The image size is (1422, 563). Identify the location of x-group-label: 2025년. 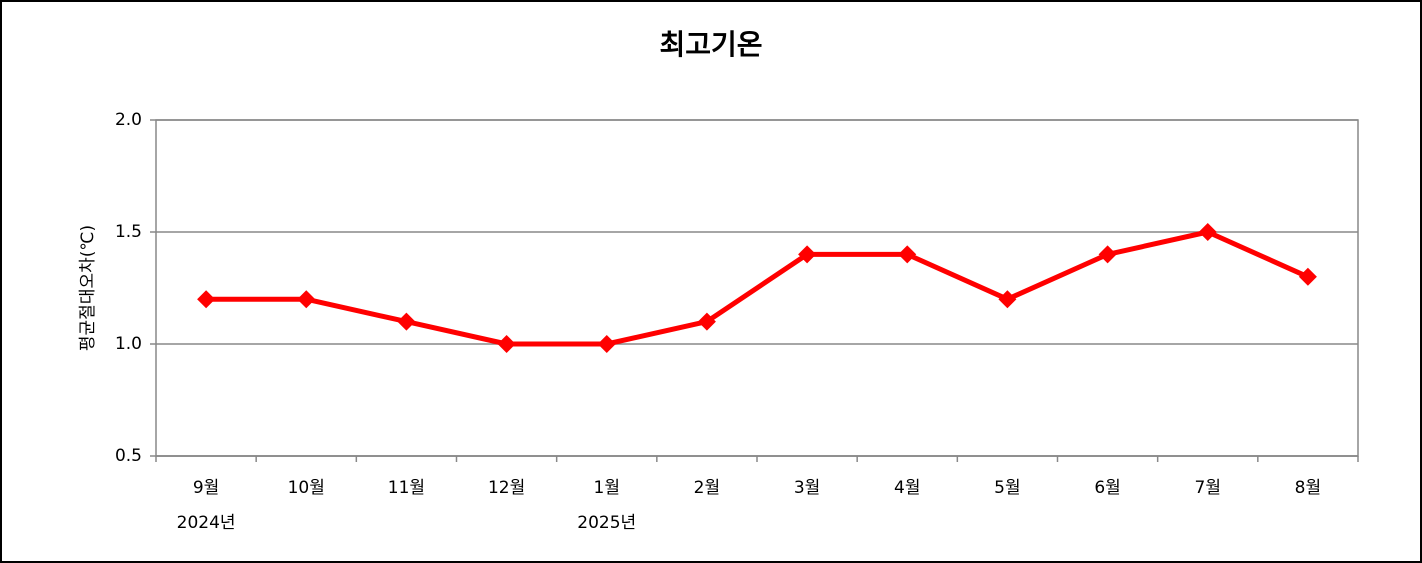
(606, 523).